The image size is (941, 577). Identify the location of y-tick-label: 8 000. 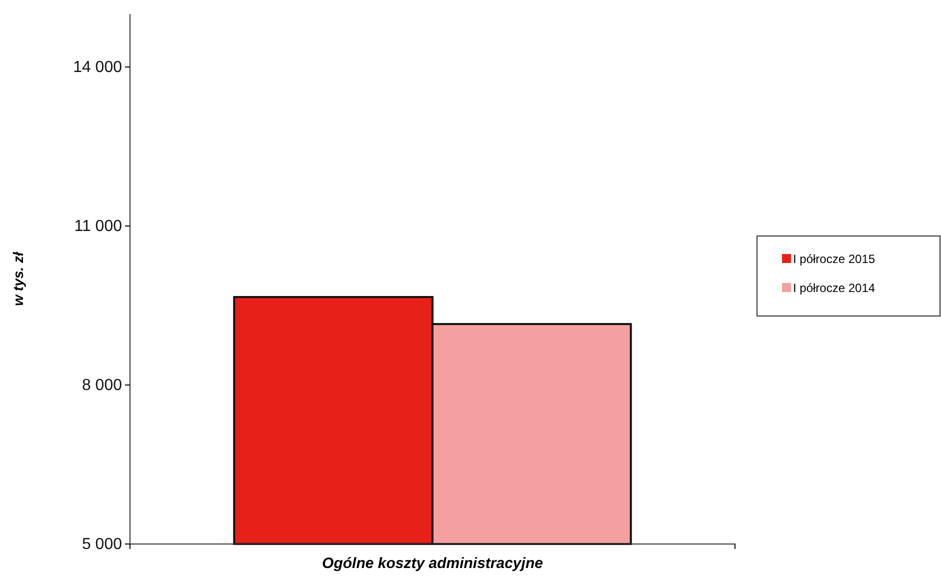
(102, 385).